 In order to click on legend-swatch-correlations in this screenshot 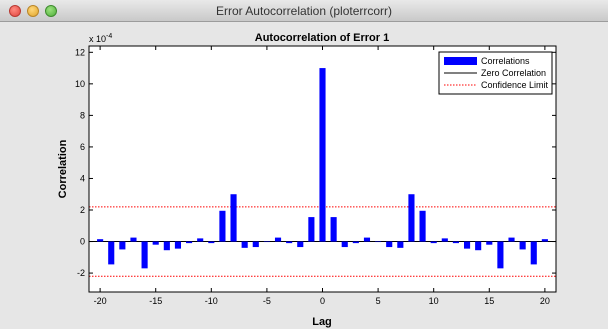, I will do `click(460, 61)`.